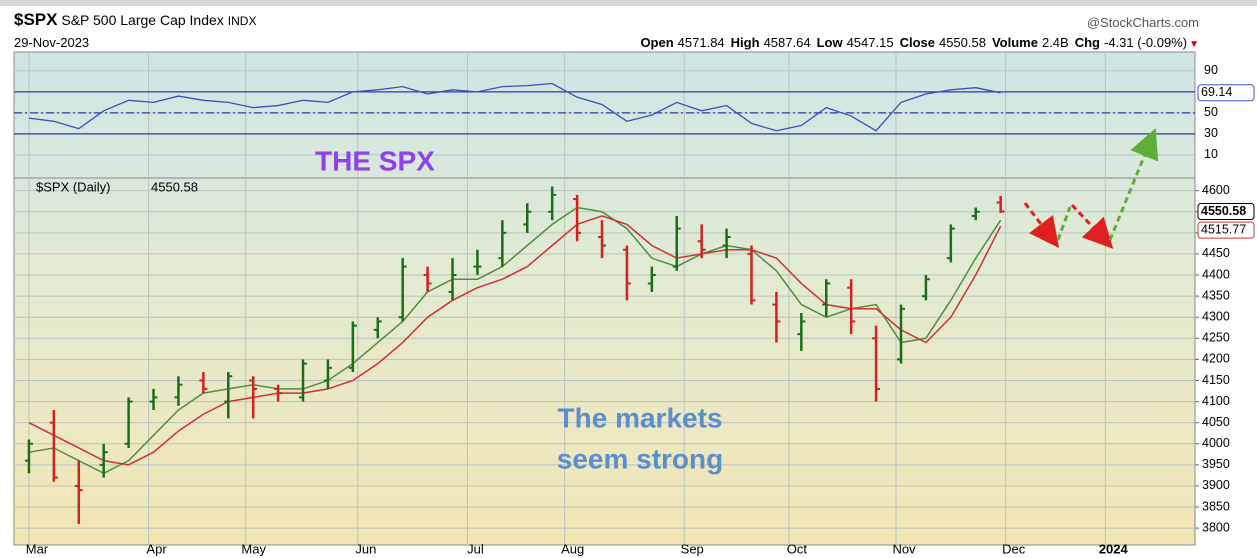  What do you see at coordinates (1194, 44) in the screenshot?
I see `down-icon: ▼` at bounding box center [1194, 44].